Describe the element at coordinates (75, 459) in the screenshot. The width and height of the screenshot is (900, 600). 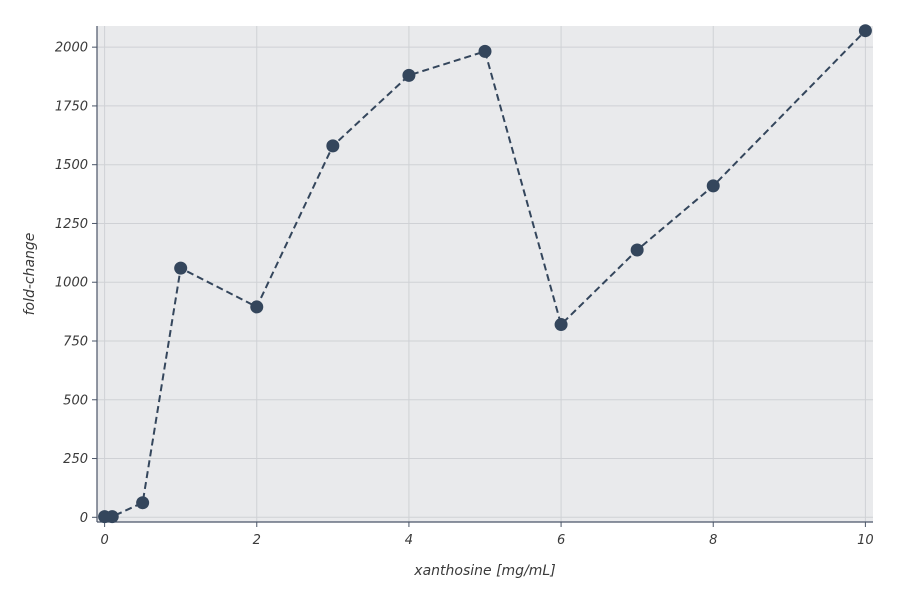
I see `y-tick-label: 250` at that location.